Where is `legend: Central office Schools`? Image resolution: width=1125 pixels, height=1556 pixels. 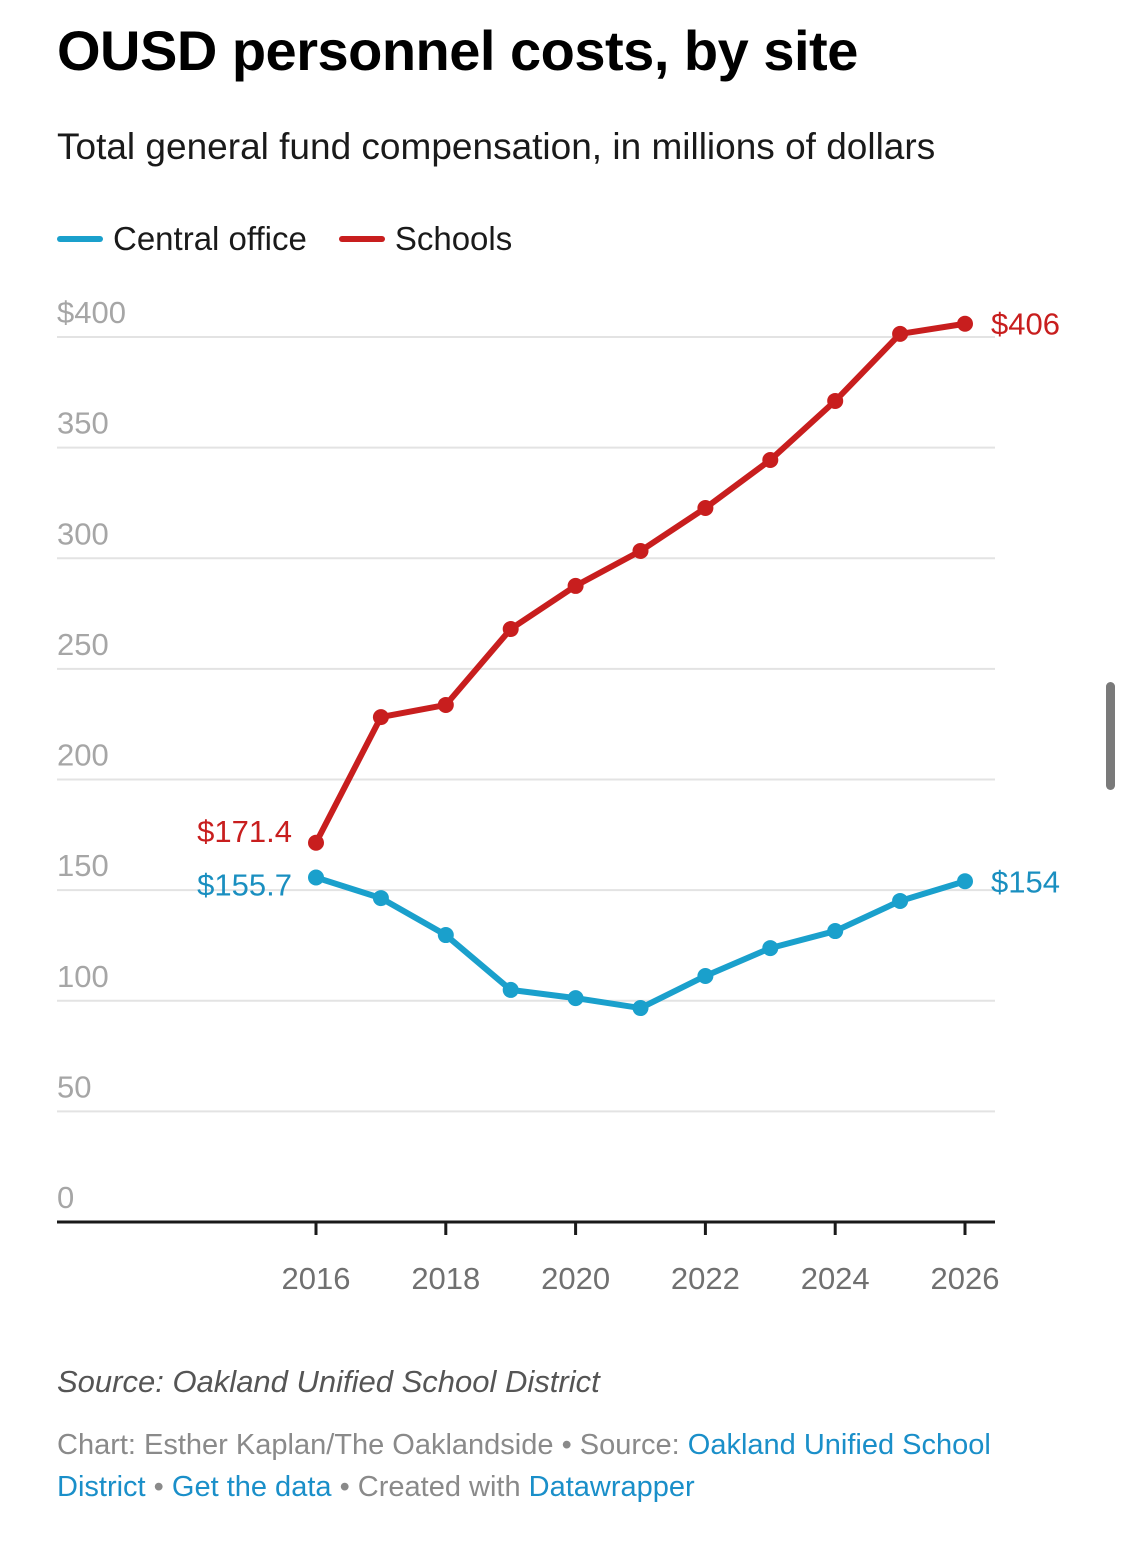 legend: Central office Schools is located at coordinates (300, 239).